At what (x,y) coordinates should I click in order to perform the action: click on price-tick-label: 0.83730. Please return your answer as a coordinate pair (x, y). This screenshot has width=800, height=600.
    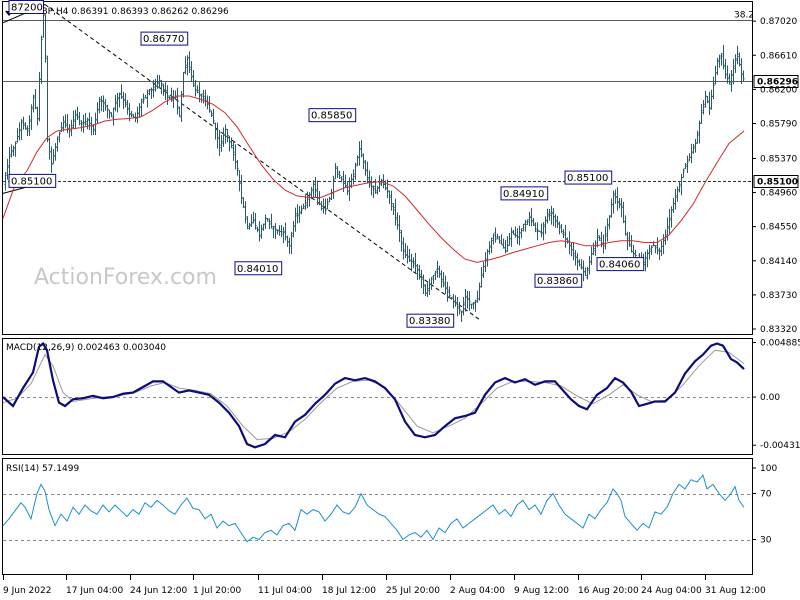
    Looking at the image, I should click on (778, 296).